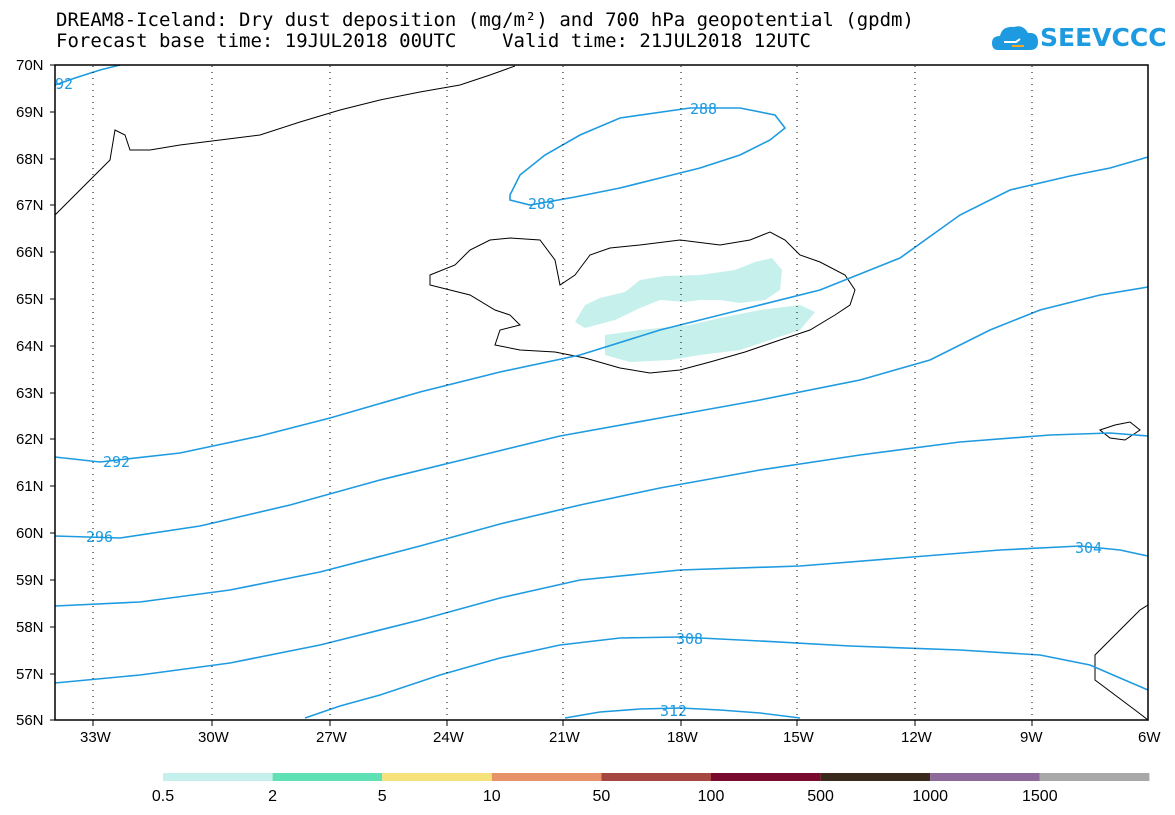  What do you see at coordinates (30, 674) in the screenshot?
I see `lat-label: 57N` at bounding box center [30, 674].